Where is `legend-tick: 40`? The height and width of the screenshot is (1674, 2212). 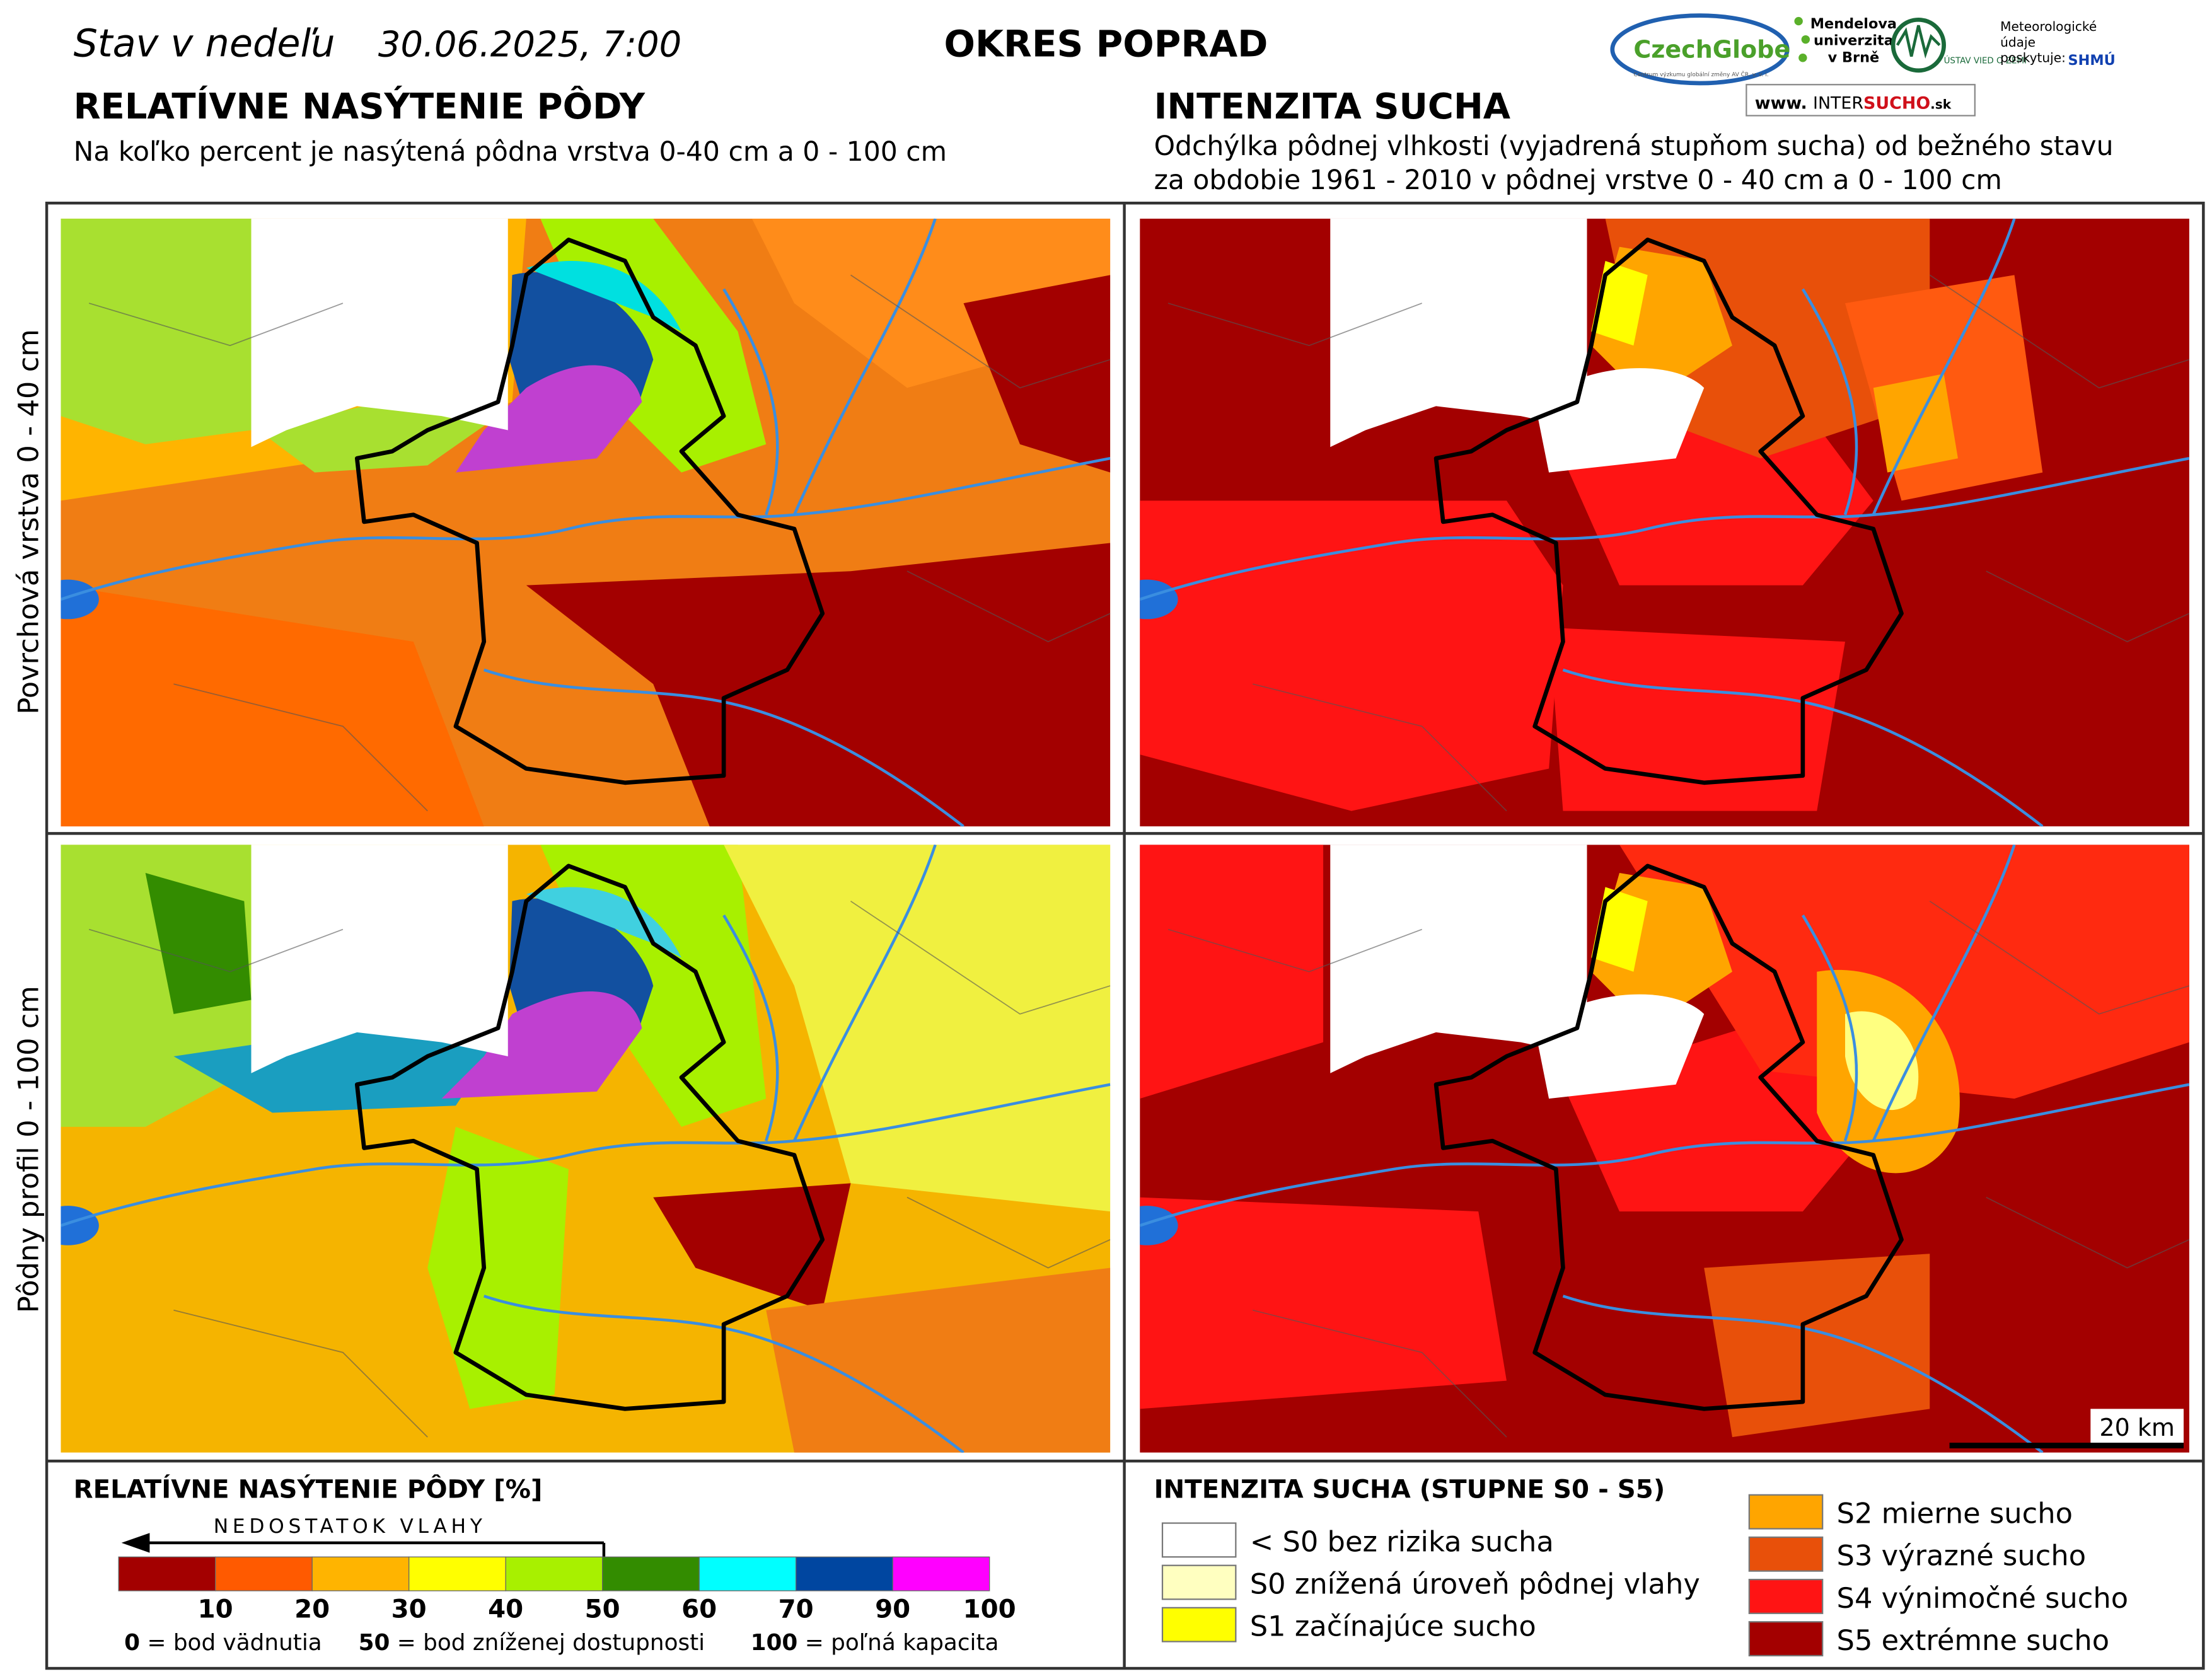 legend-tick: 40 is located at coordinates (505, 1609).